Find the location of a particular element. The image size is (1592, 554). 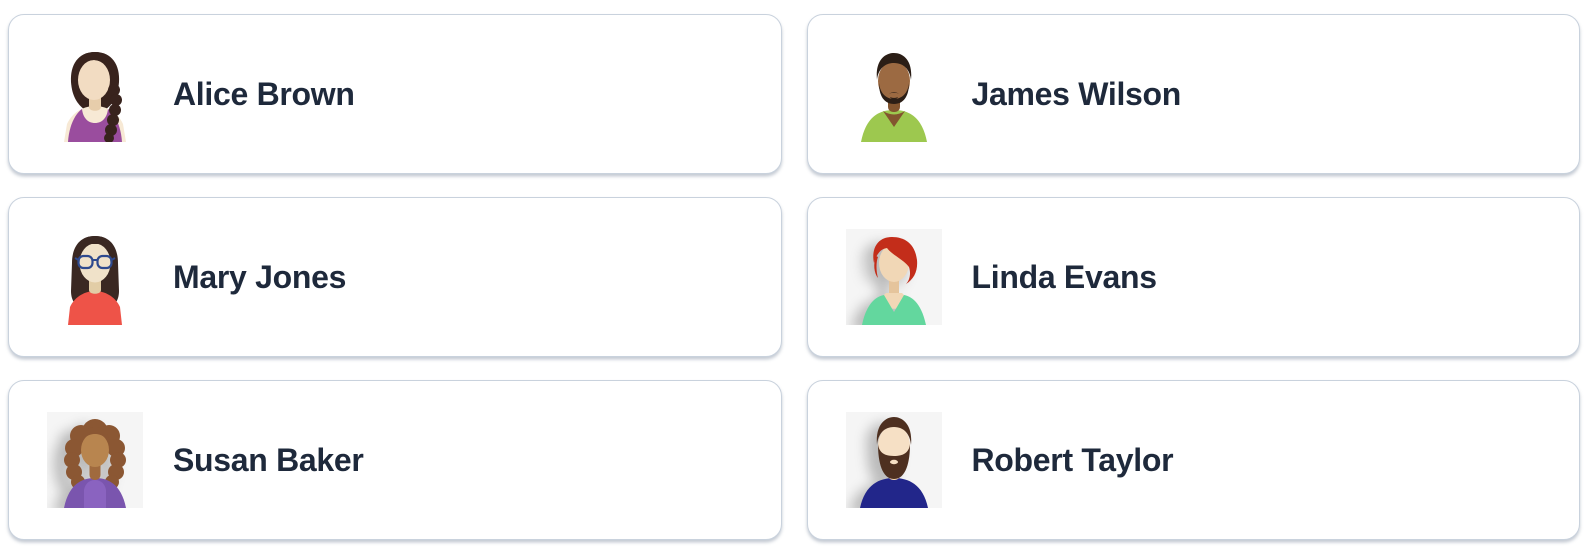

avatar-man-green-vneck is located at coordinates (894, 94).